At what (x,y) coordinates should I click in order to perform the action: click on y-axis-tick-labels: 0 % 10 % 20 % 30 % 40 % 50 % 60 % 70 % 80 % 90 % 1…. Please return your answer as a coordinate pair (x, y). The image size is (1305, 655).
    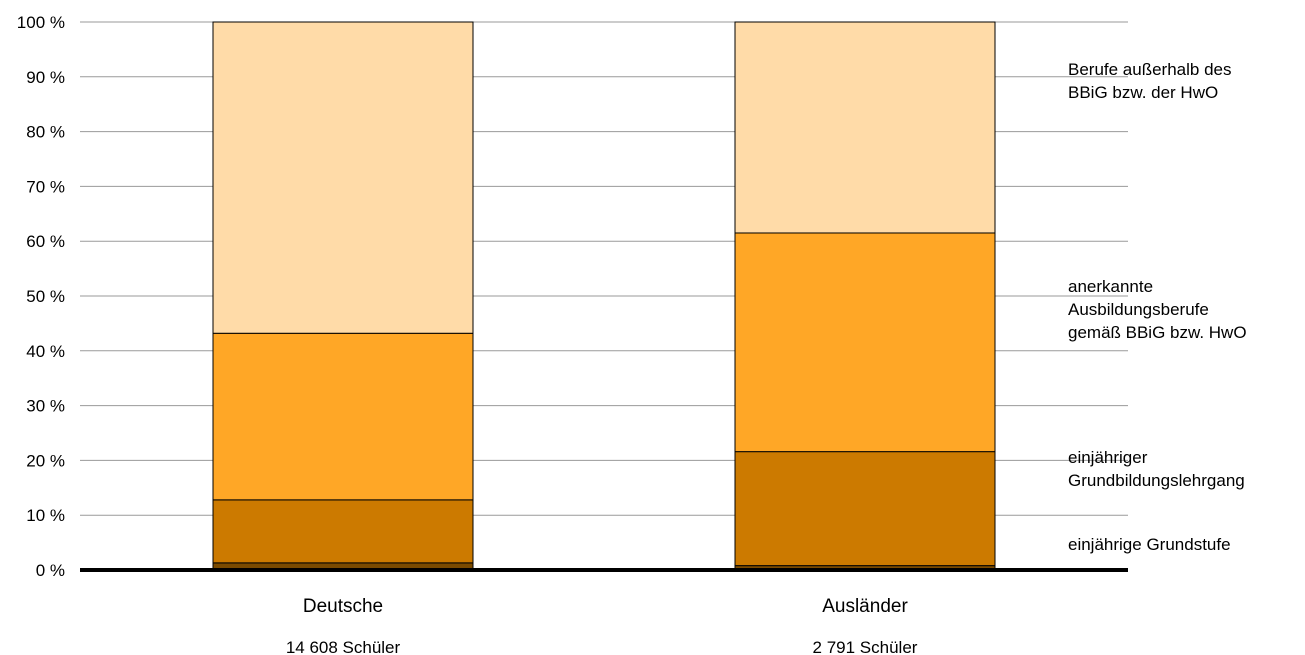
    Looking at the image, I should click on (41, 296).